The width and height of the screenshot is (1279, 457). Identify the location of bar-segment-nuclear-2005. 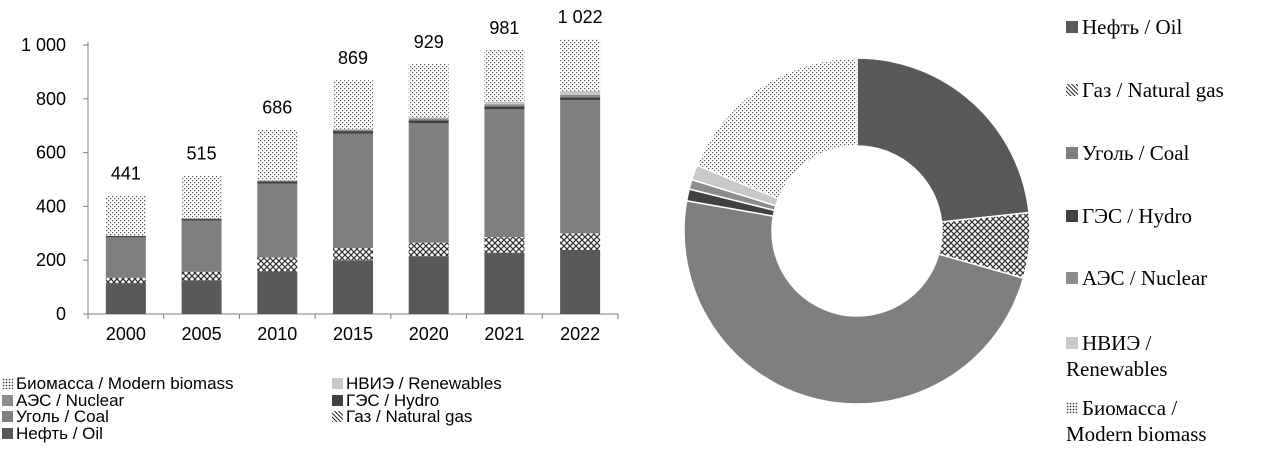
(201, 219).